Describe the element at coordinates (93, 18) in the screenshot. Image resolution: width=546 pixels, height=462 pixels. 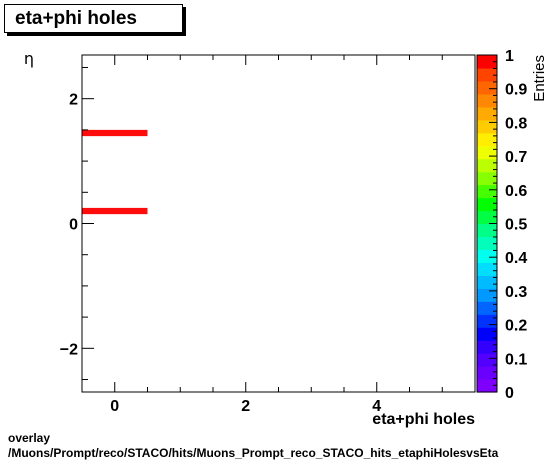
I see `chart-title: eta+phi holes` at that location.